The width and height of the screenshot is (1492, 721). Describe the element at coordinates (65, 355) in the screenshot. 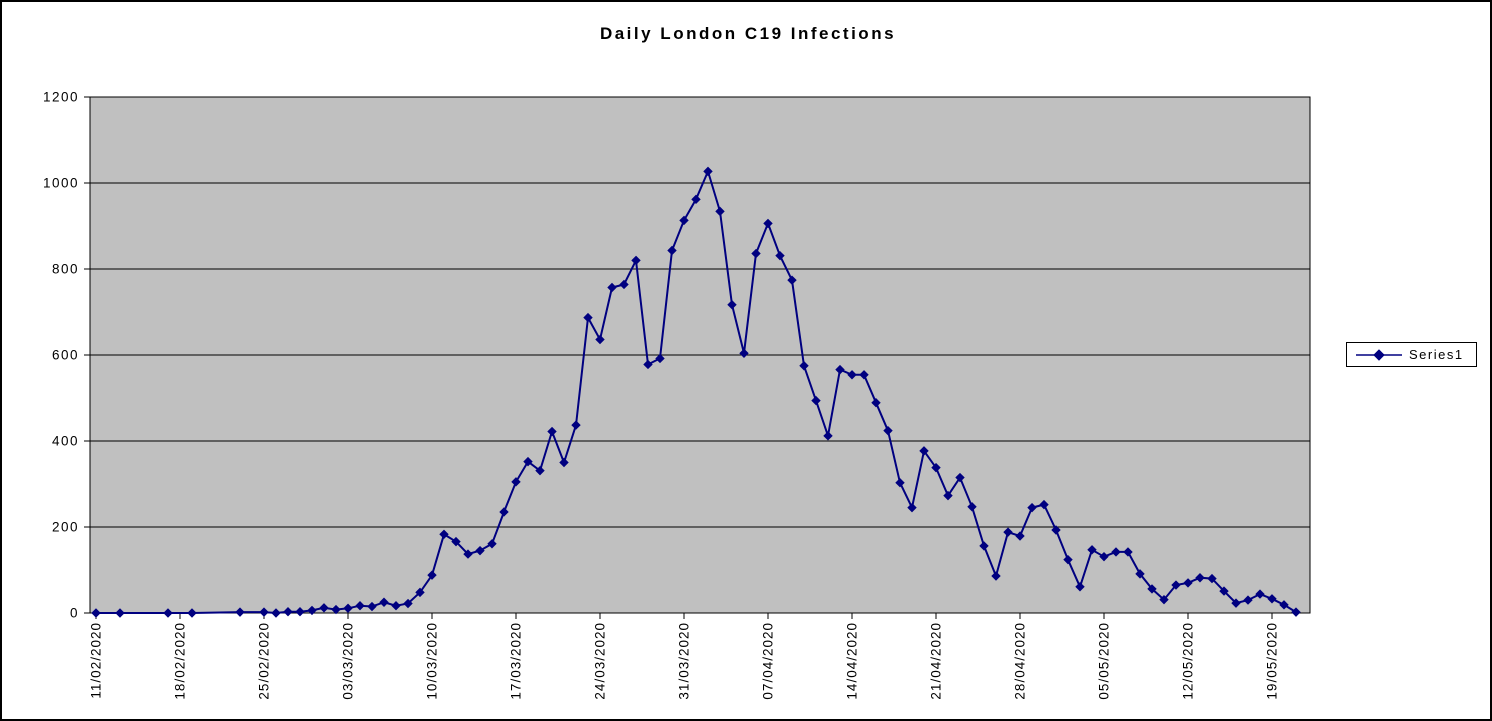

I see `y-axis-label: 600` at that location.